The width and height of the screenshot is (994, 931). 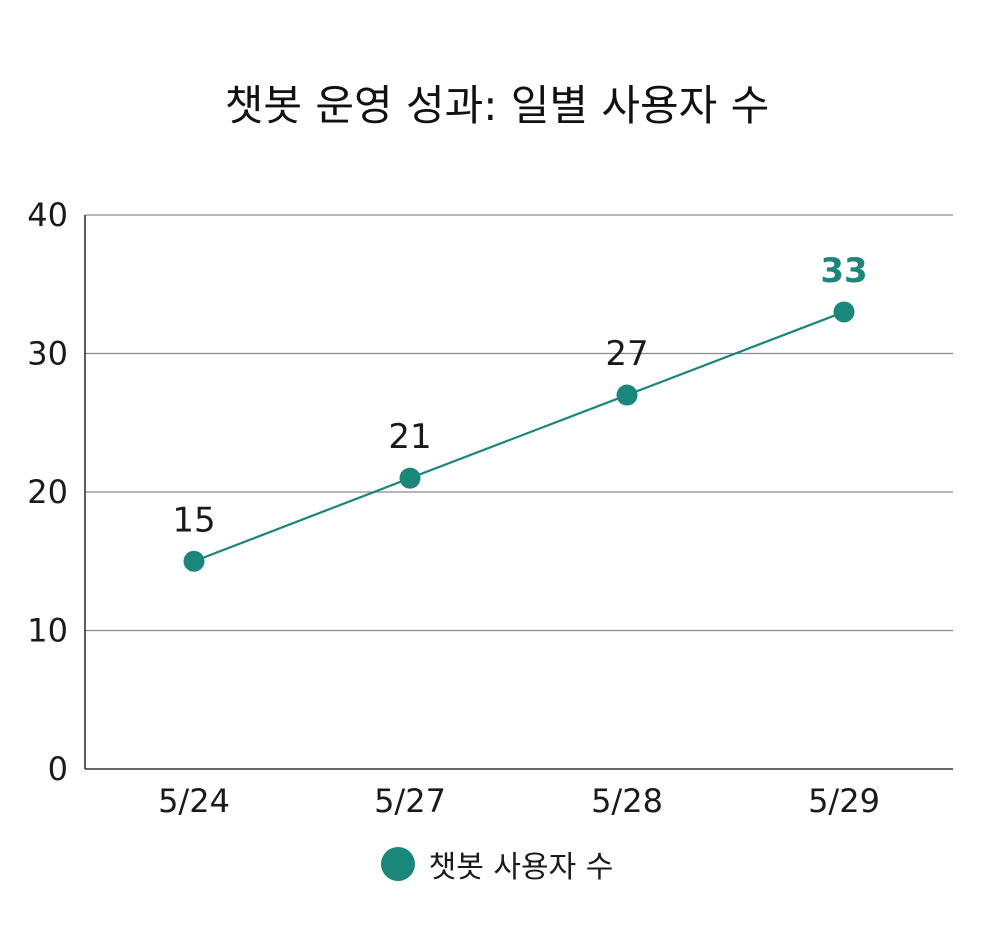 What do you see at coordinates (627, 801) in the screenshot?
I see `x-tick-label: 5/28` at bounding box center [627, 801].